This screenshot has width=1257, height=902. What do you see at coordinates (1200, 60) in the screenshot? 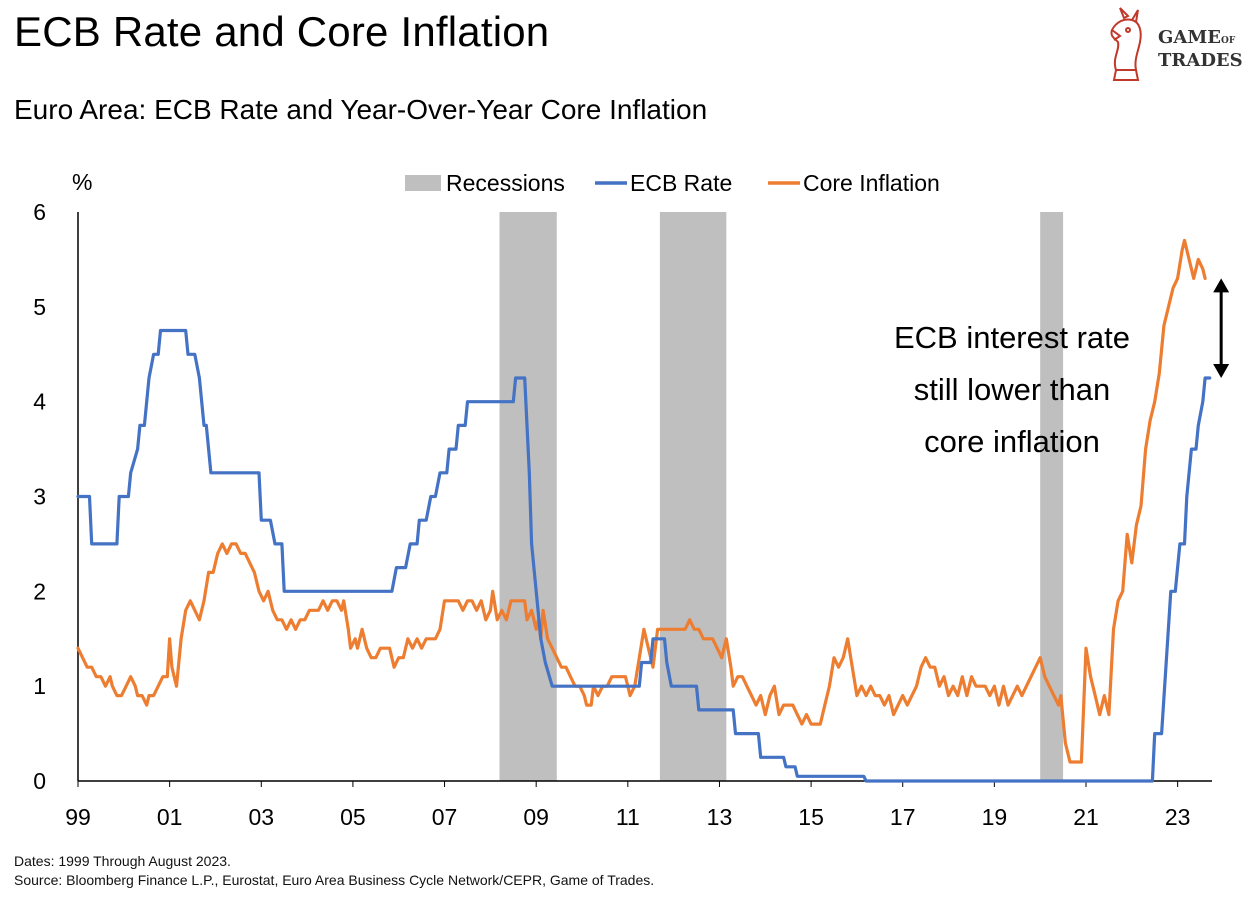
I see `logo-text-trades: TRADES` at bounding box center [1200, 60].